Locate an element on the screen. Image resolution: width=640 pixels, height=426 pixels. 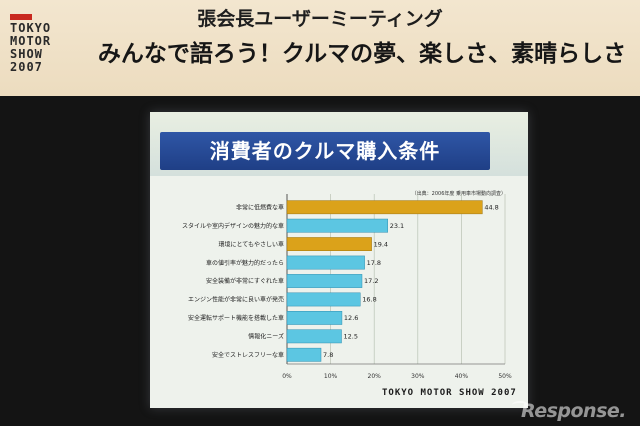
category-label: スタイルや室内デザインの魅力的な車 is located at coordinates (233, 226).